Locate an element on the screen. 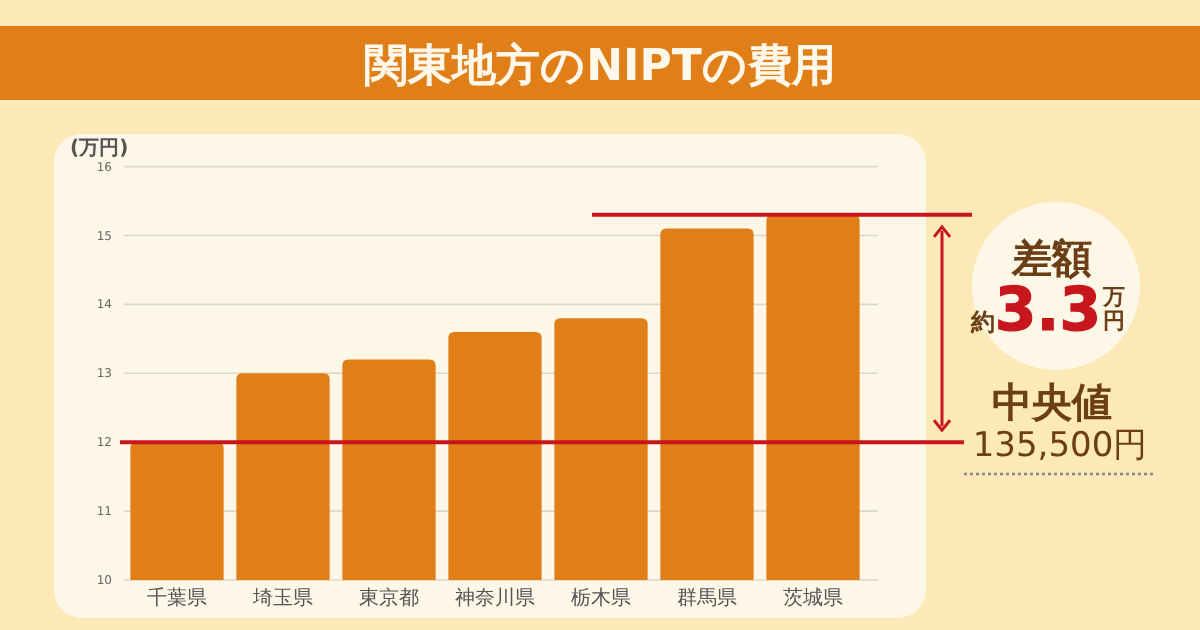  text: 135,500円 is located at coordinates (1060, 446).